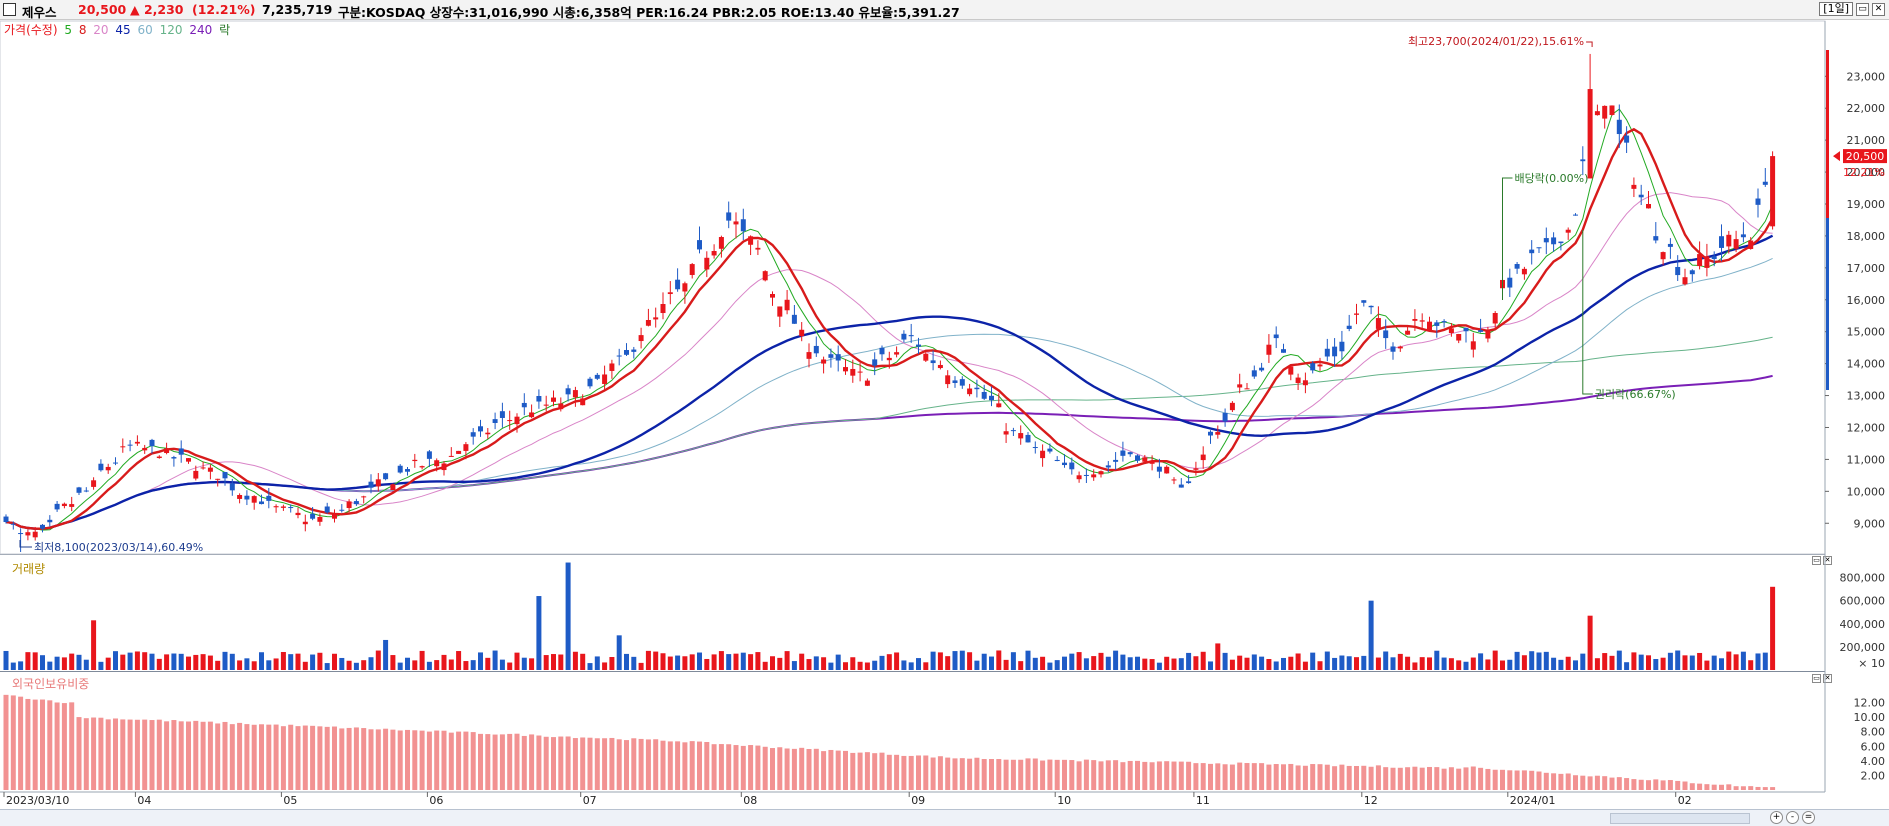 The height and width of the screenshot is (826, 1889). What do you see at coordinates (1808, 817) in the screenshot?
I see `zoom-reset-icon: =` at bounding box center [1808, 817].